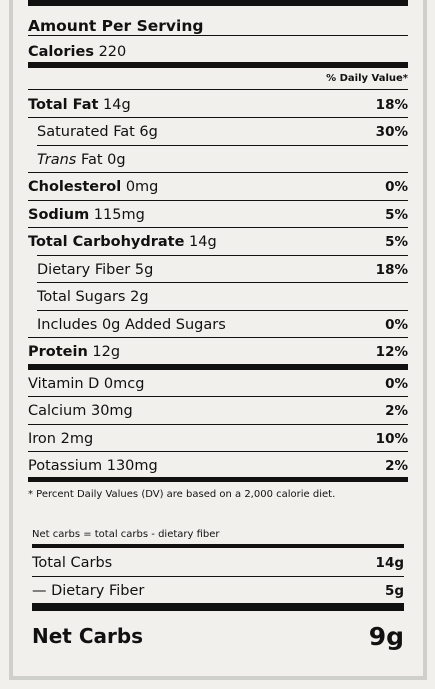  Describe the element at coordinates (386, 636) in the screenshot. I see `net-carbs-value: 9g` at that location.